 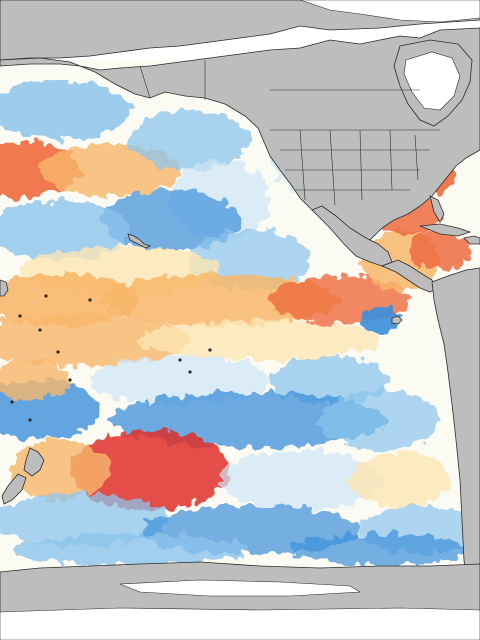 I want to click on left-edge-land, so click(x=4, y=288).